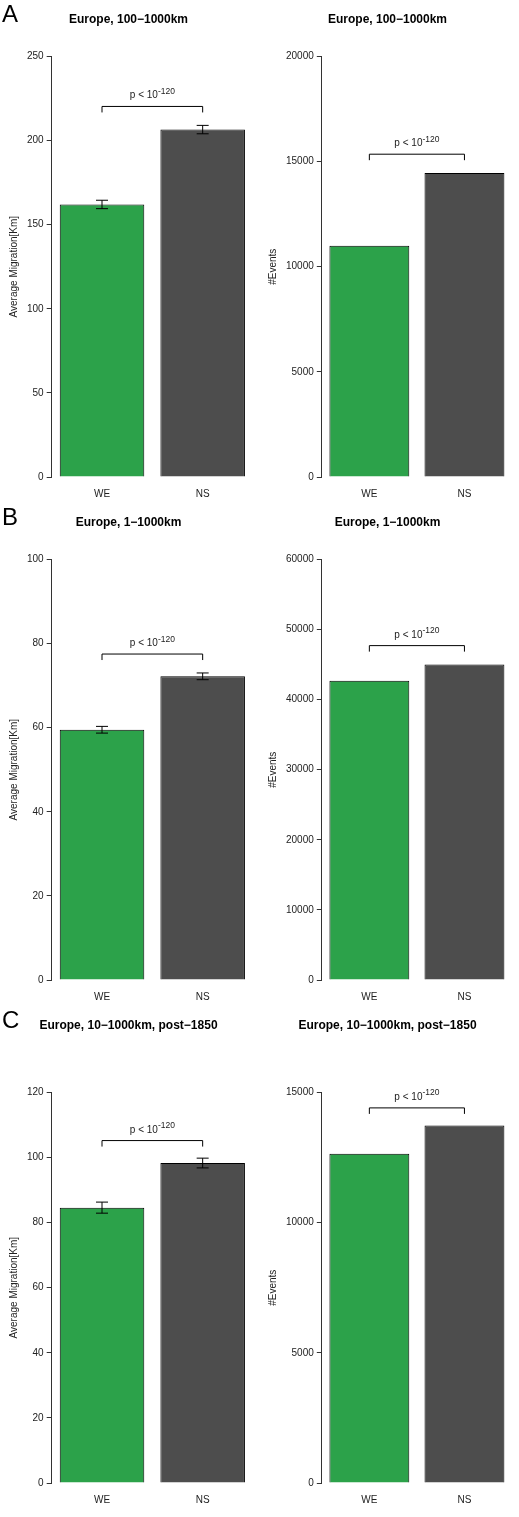 The image size is (519, 1517). What do you see at coordinates (36, 224) in the screenshot?
I see `y-tick-label: 150` at bounding box center [36, 224].